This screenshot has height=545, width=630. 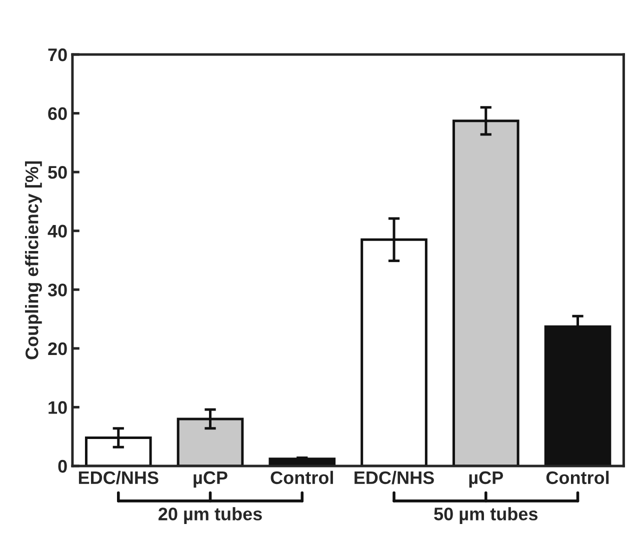 I want to click on y-tick-label: 20, so click(x=57, y=349).